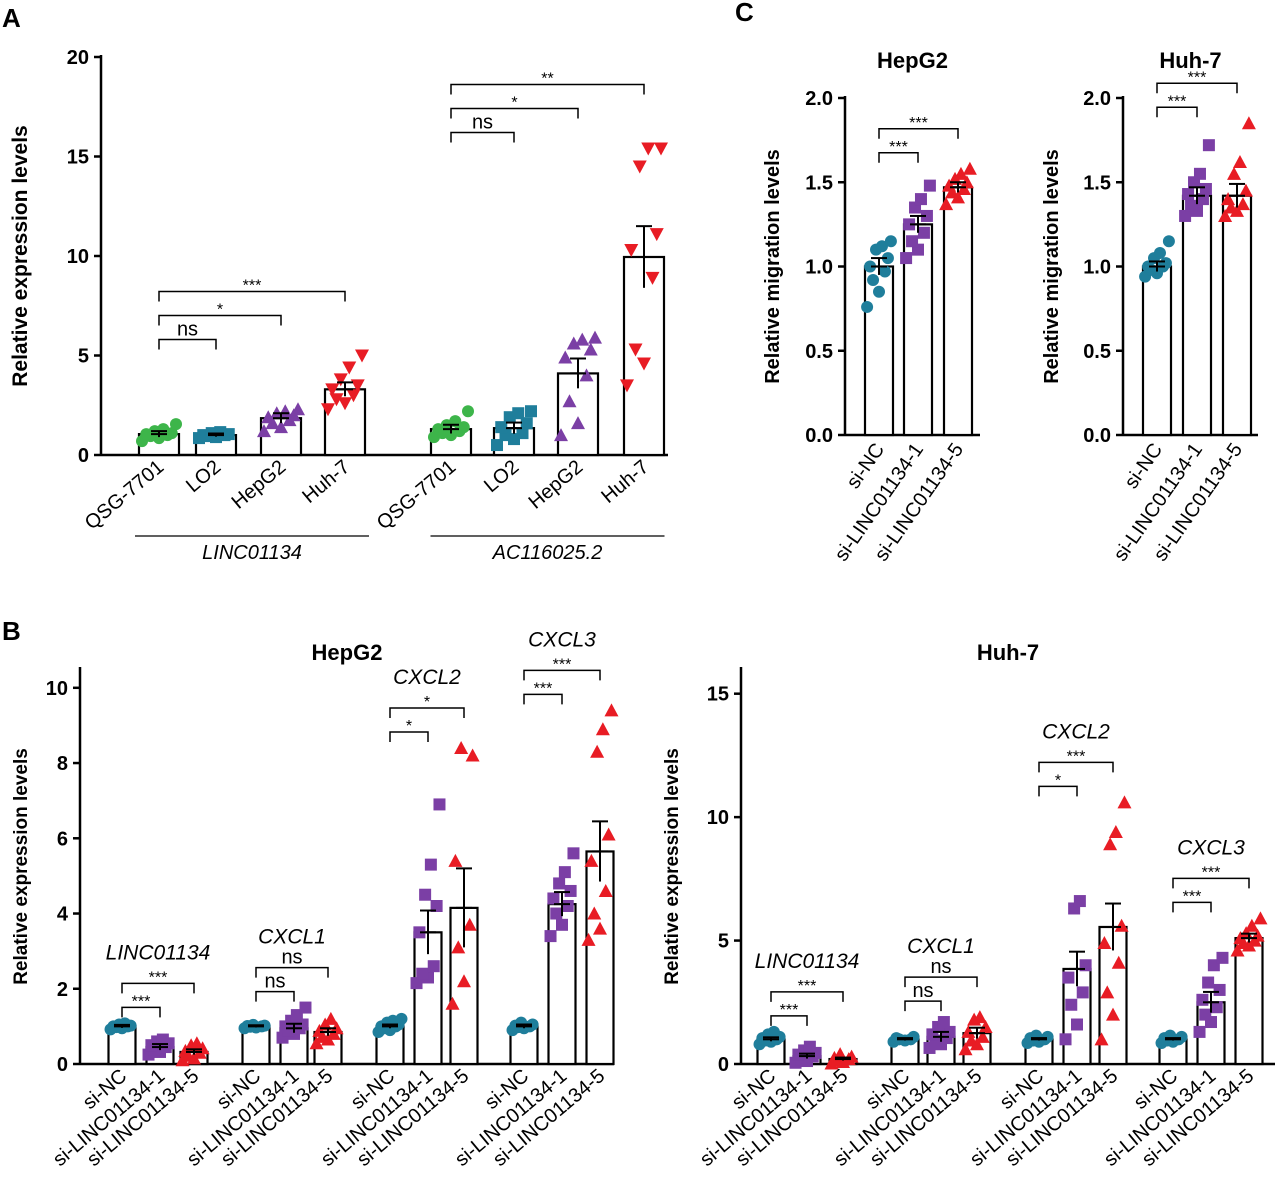 This screenshot has width=1285, height=1197. What do you see at coordinates (547, 553) in the screenshot?
I see `group-label: AC116025.2` at bounding box center [547, 553].